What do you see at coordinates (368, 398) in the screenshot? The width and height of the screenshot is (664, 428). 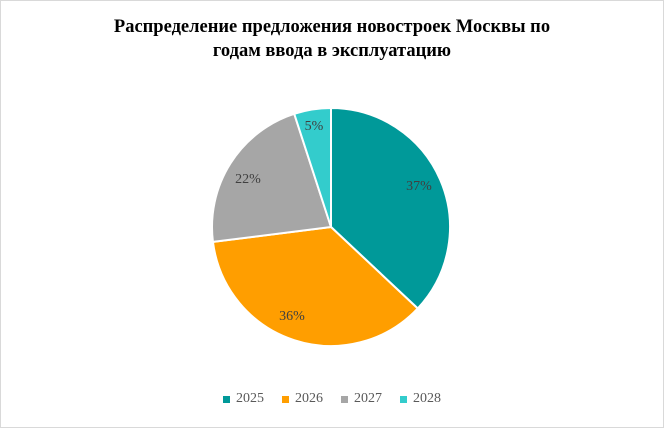 I see `legend-label-2027: 2027` at bounding box center [368, 398].